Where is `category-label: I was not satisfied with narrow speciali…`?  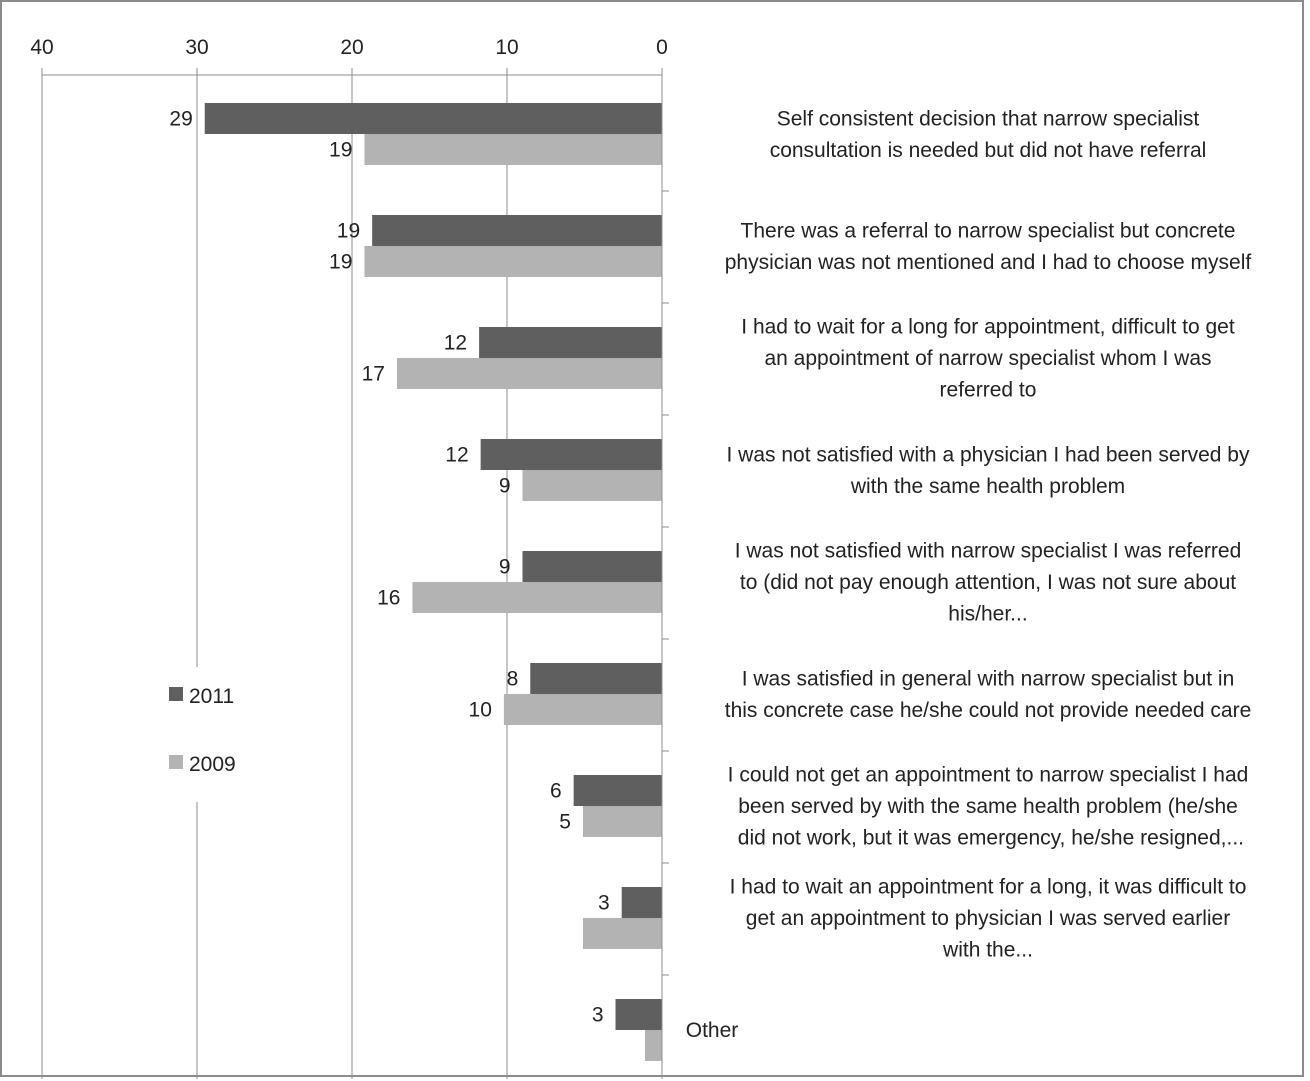
category-label: I was not satisfied with narrow speciali… is located at coordinates (988, 583).